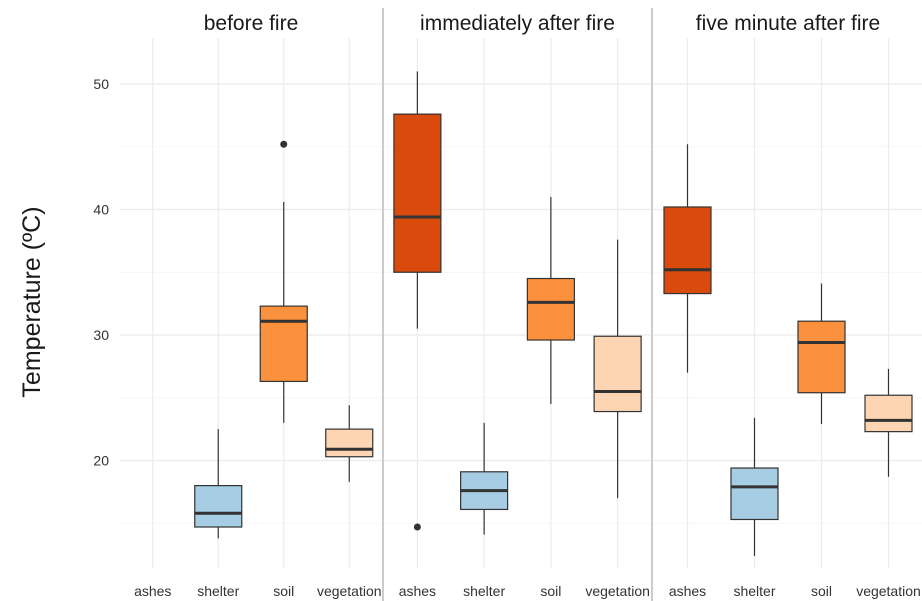 This screenshot has width=922, height=601. Describe the element at coordinates (101, 335) in the screenshot. I see `y-tick-label: 30` at that location.